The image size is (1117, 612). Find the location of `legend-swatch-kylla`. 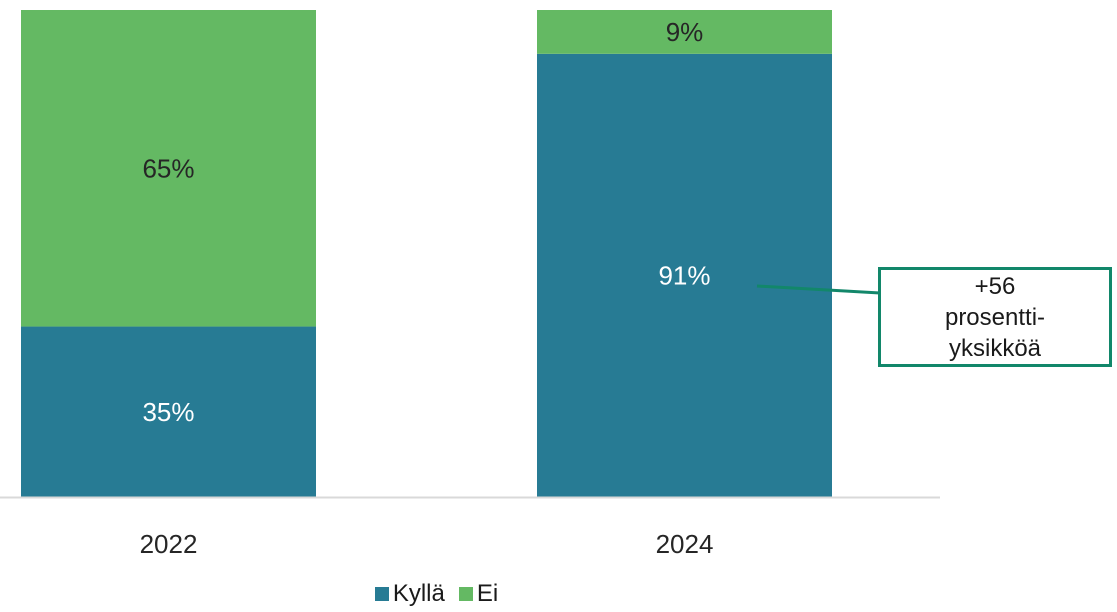

legend-swatch-kylla is located at coordinates (381, 594).